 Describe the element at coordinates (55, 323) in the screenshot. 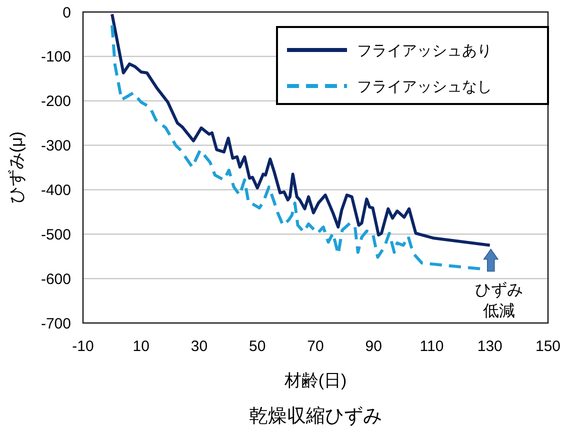

I see `y-tick-label: -700` at that location.